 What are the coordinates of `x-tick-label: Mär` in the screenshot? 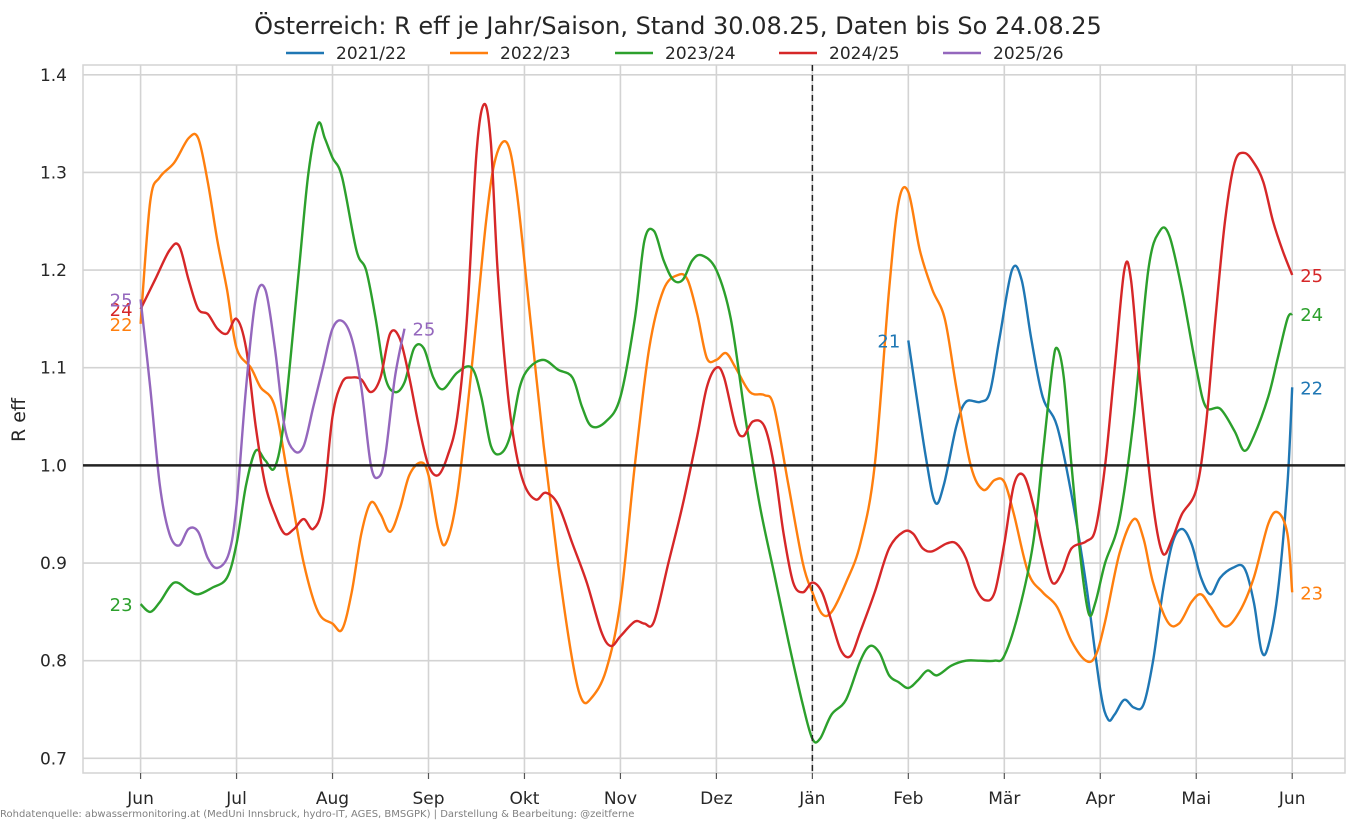 It's located at (1004, 799).